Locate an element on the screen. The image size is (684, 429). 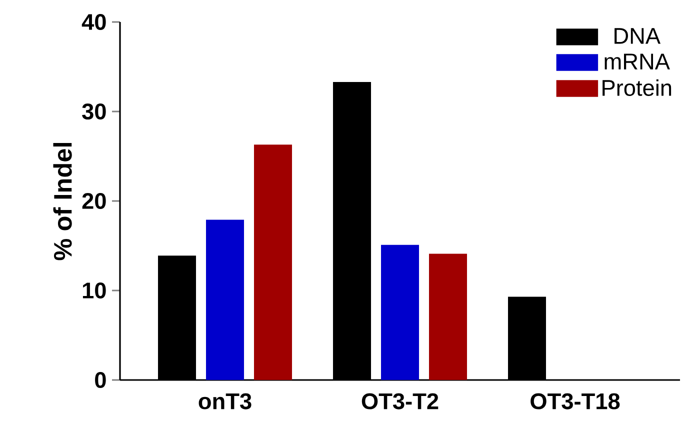
y-tick-label: 20 is located at coordinates (94, 201).